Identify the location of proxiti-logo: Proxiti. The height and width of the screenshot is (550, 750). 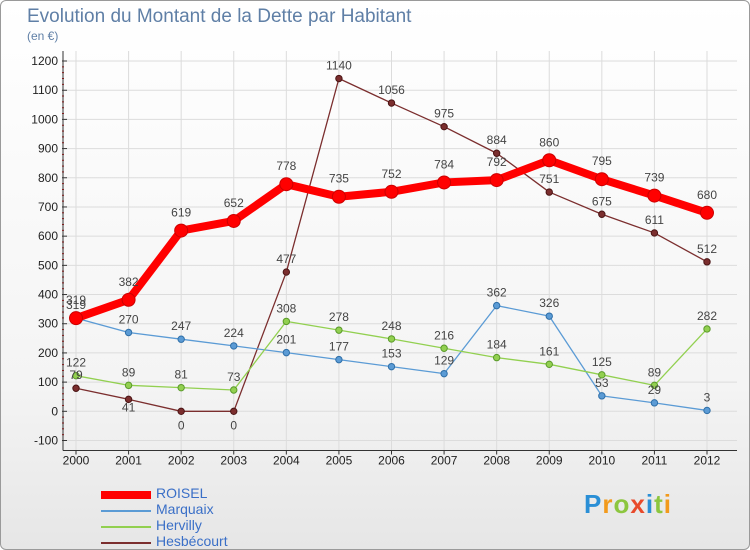
(628, 504).